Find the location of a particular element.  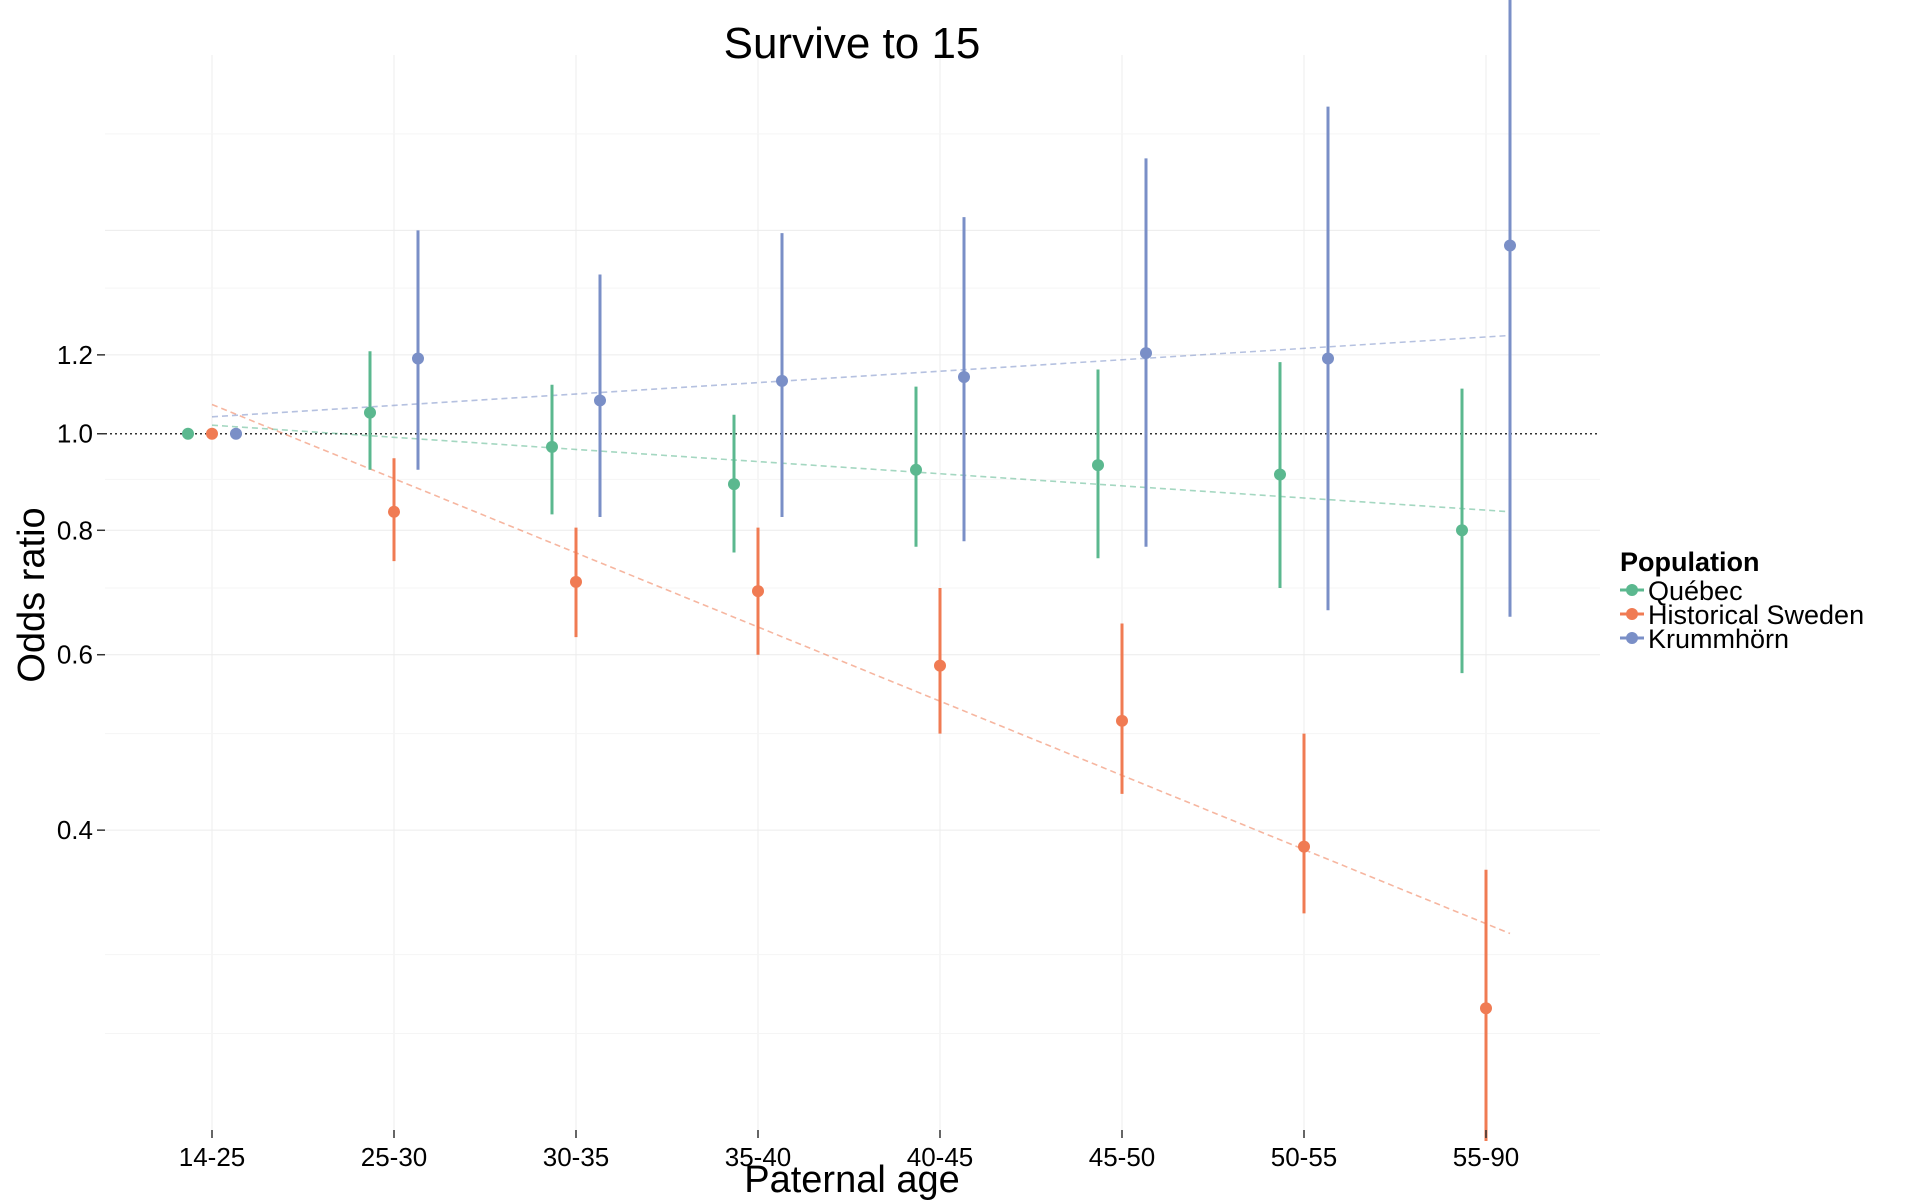

y-axis-title: Odds ratio is located at coordinates (32, 594).